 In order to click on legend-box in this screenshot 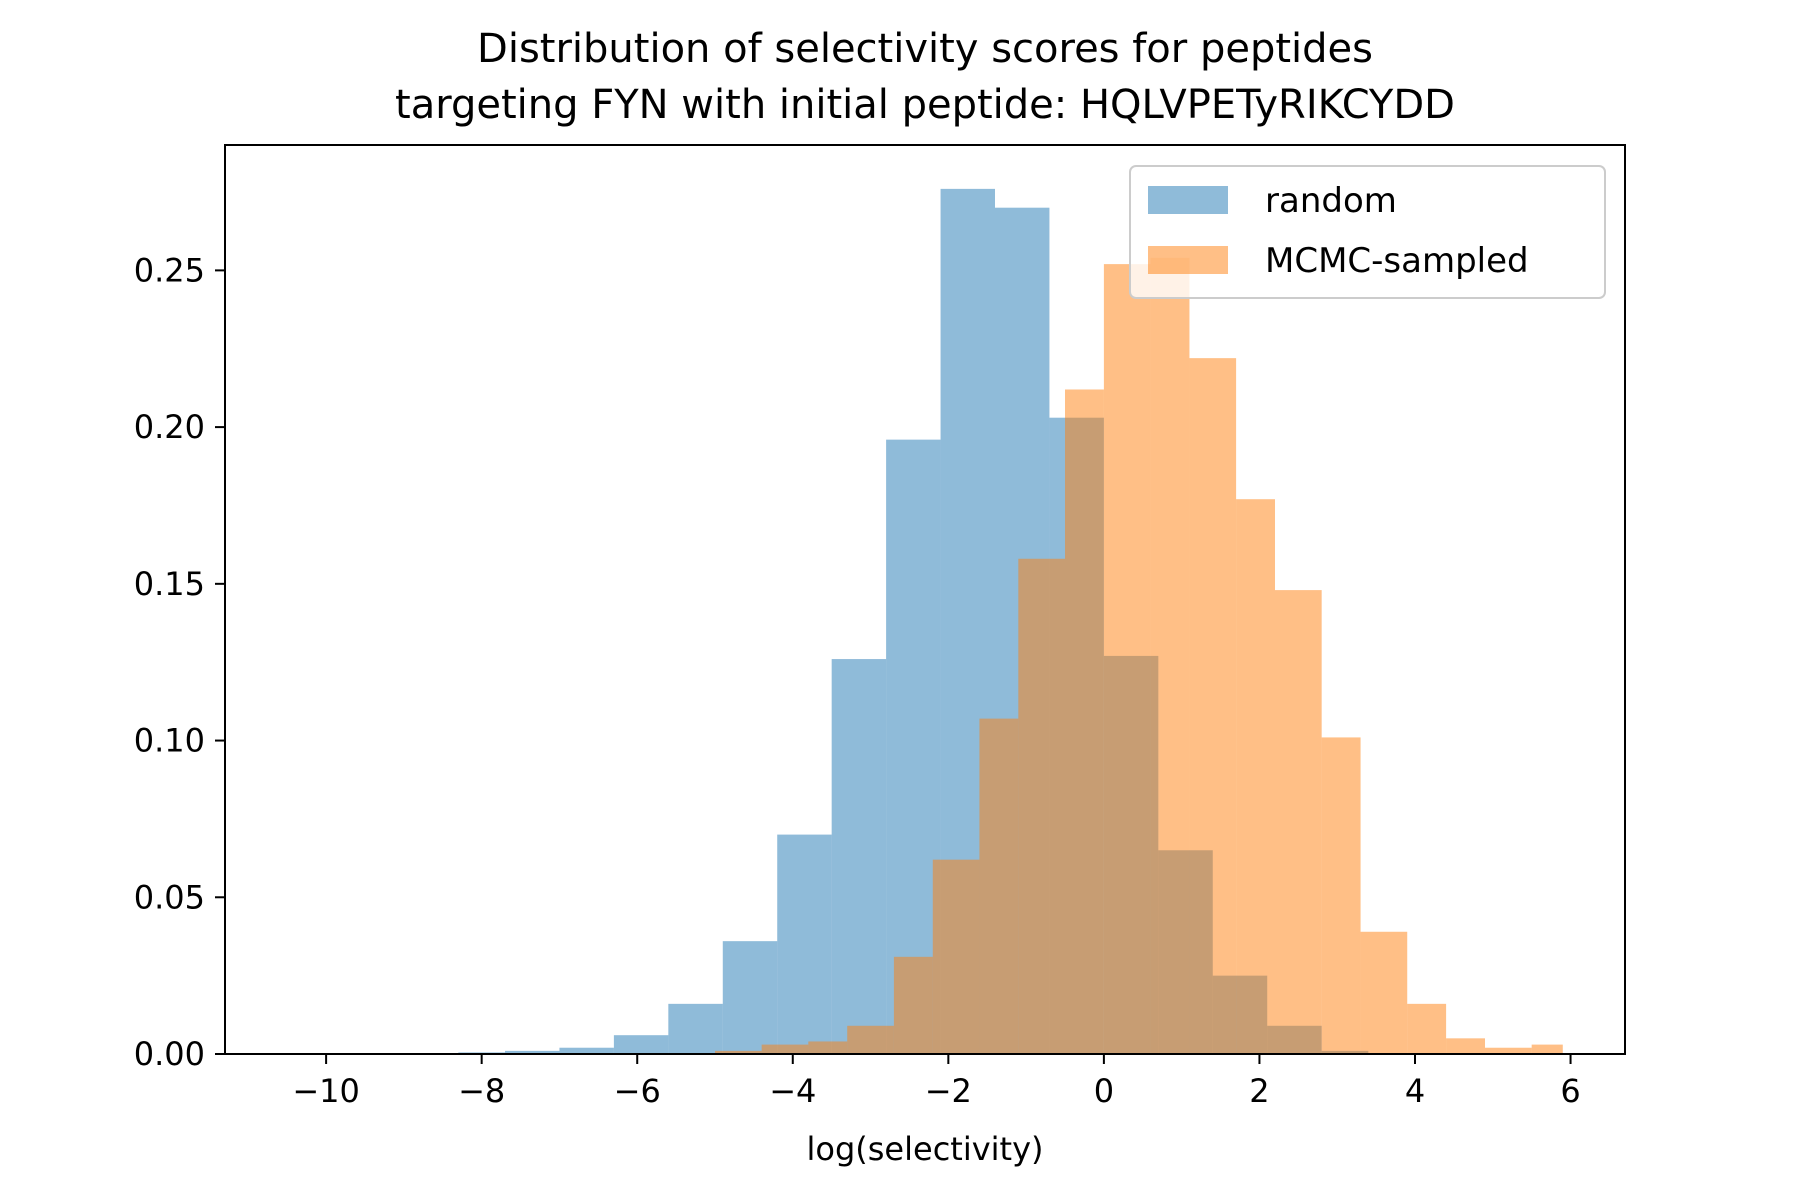, I will do `click(1367, 232)`.